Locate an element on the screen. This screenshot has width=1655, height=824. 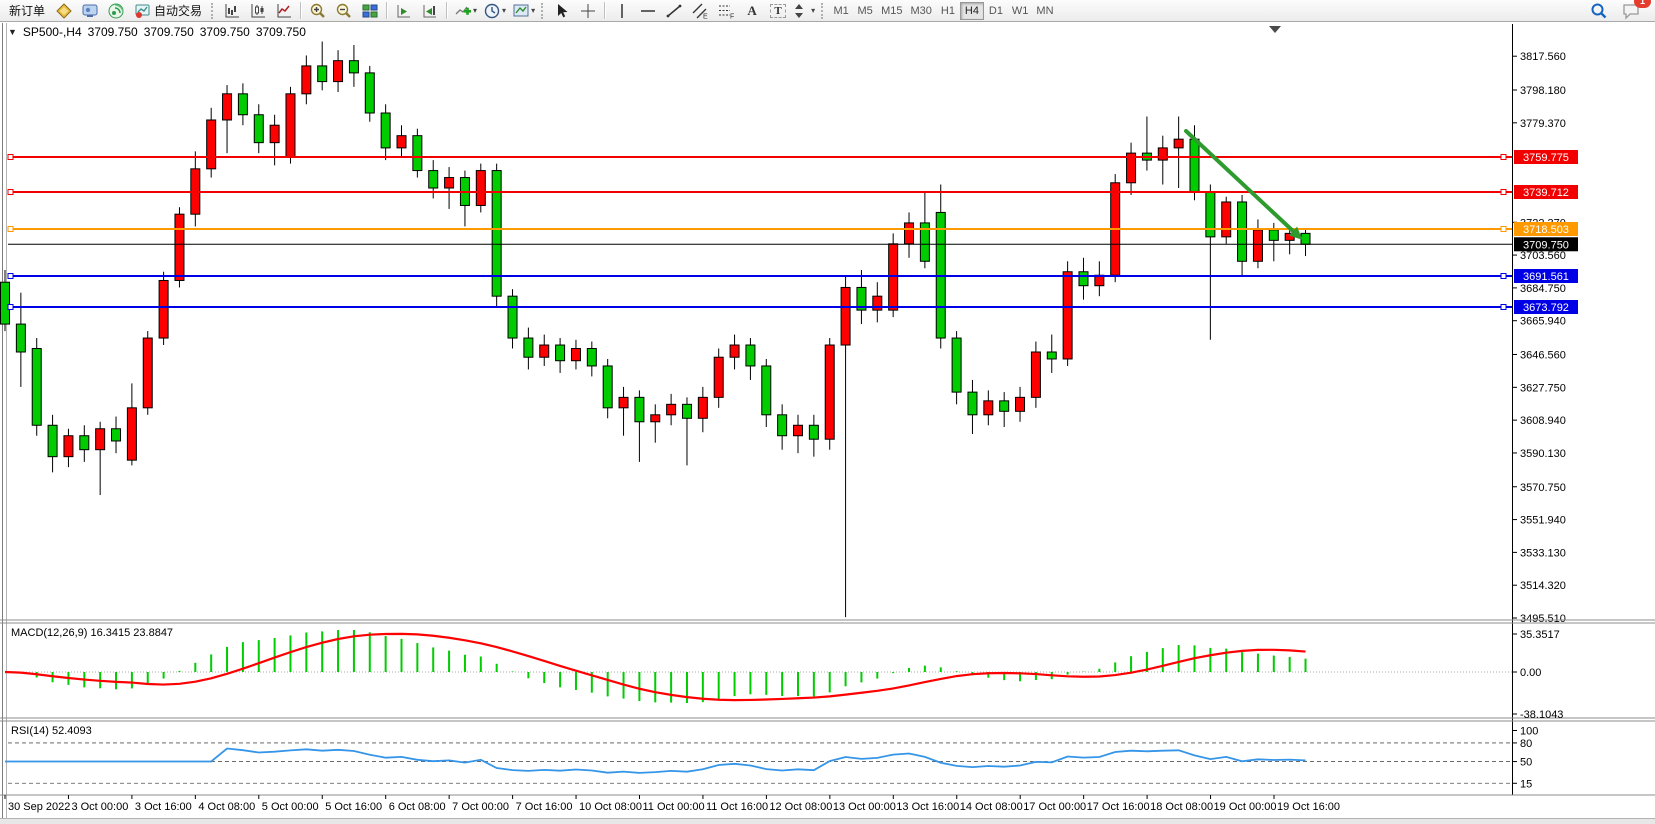
tile-windows-icon is located at coordinates (370, 11).